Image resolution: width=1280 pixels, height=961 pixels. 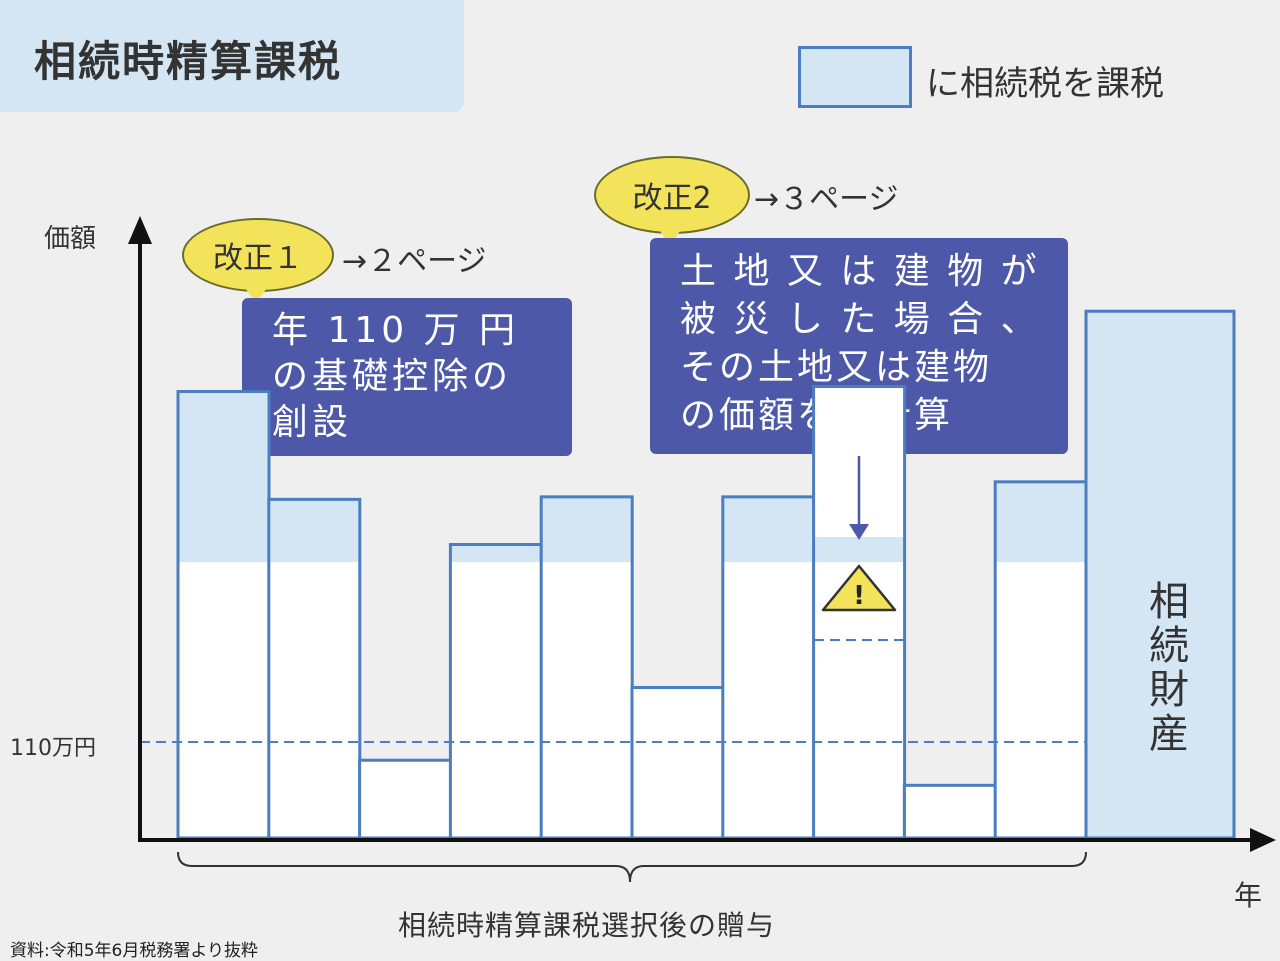 What do you see at coordinates (407, 377) in the screenshot?
I see `revision-1-callout: 年 110 万 円 の基礎控除の 創設` at bounding box center [407, 377].